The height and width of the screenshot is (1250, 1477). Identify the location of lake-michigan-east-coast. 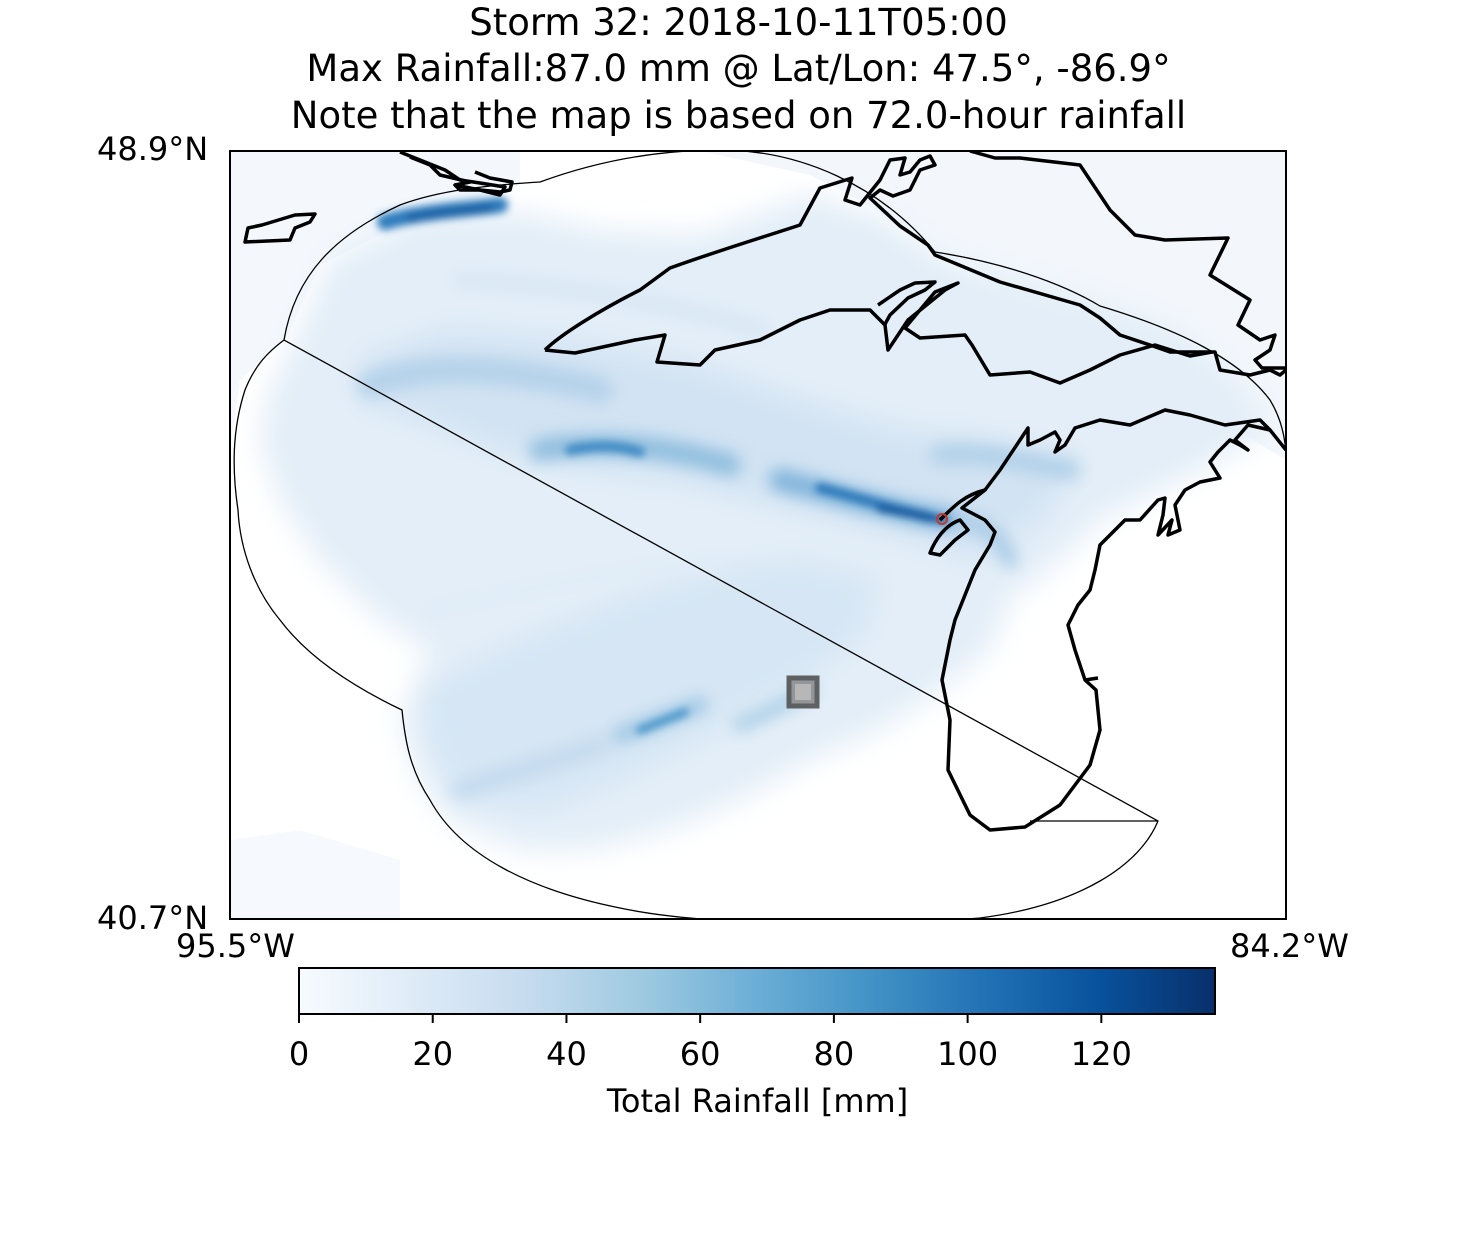
(1176, 552).